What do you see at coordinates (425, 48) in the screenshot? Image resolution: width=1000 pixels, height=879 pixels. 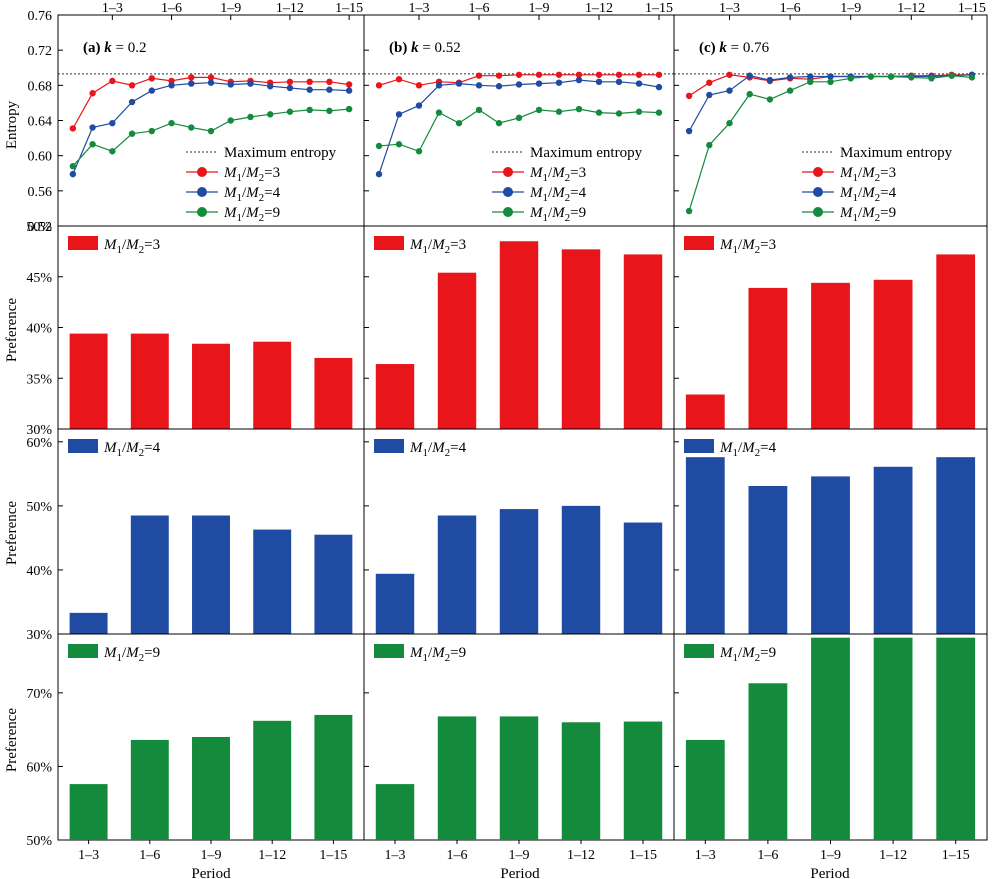 I see `panel-title-b: (b) k = 0.52` at bounding box center [425, 48].